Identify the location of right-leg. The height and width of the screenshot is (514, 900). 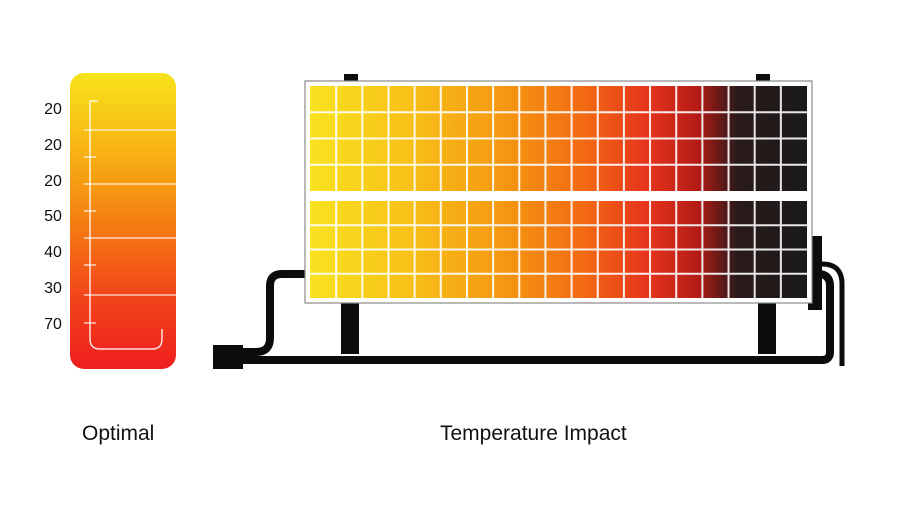
(767, 327).